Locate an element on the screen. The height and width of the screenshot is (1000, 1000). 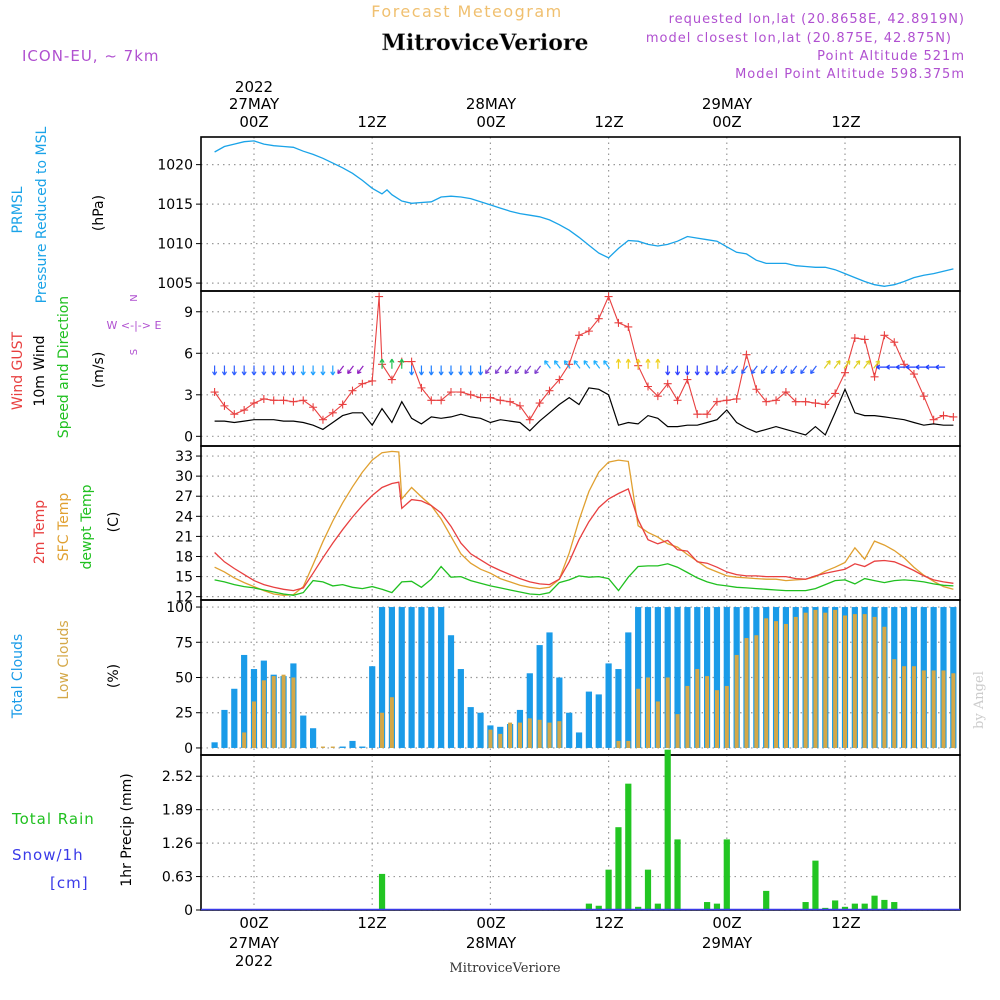
top-label-h24-l0: 28MAY is located at coordinates (491, 104).